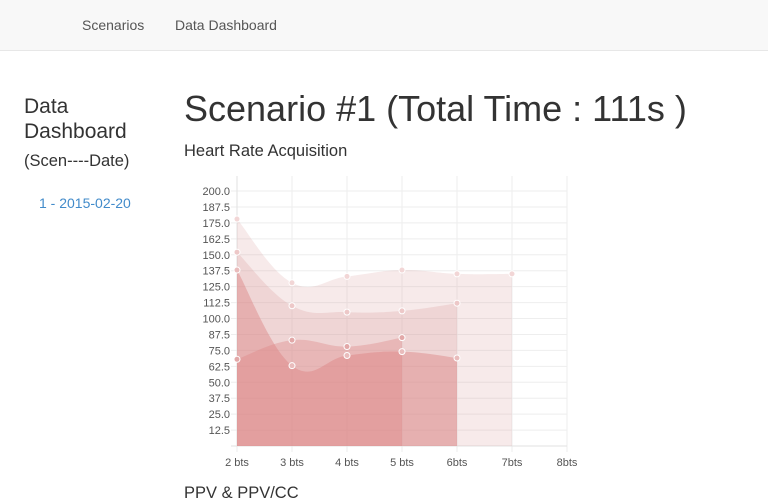  What do you see at coordinates (219, 415) in the screenshot?
I see `y-tick-label: 25.0` at bounding box center [219, 415].